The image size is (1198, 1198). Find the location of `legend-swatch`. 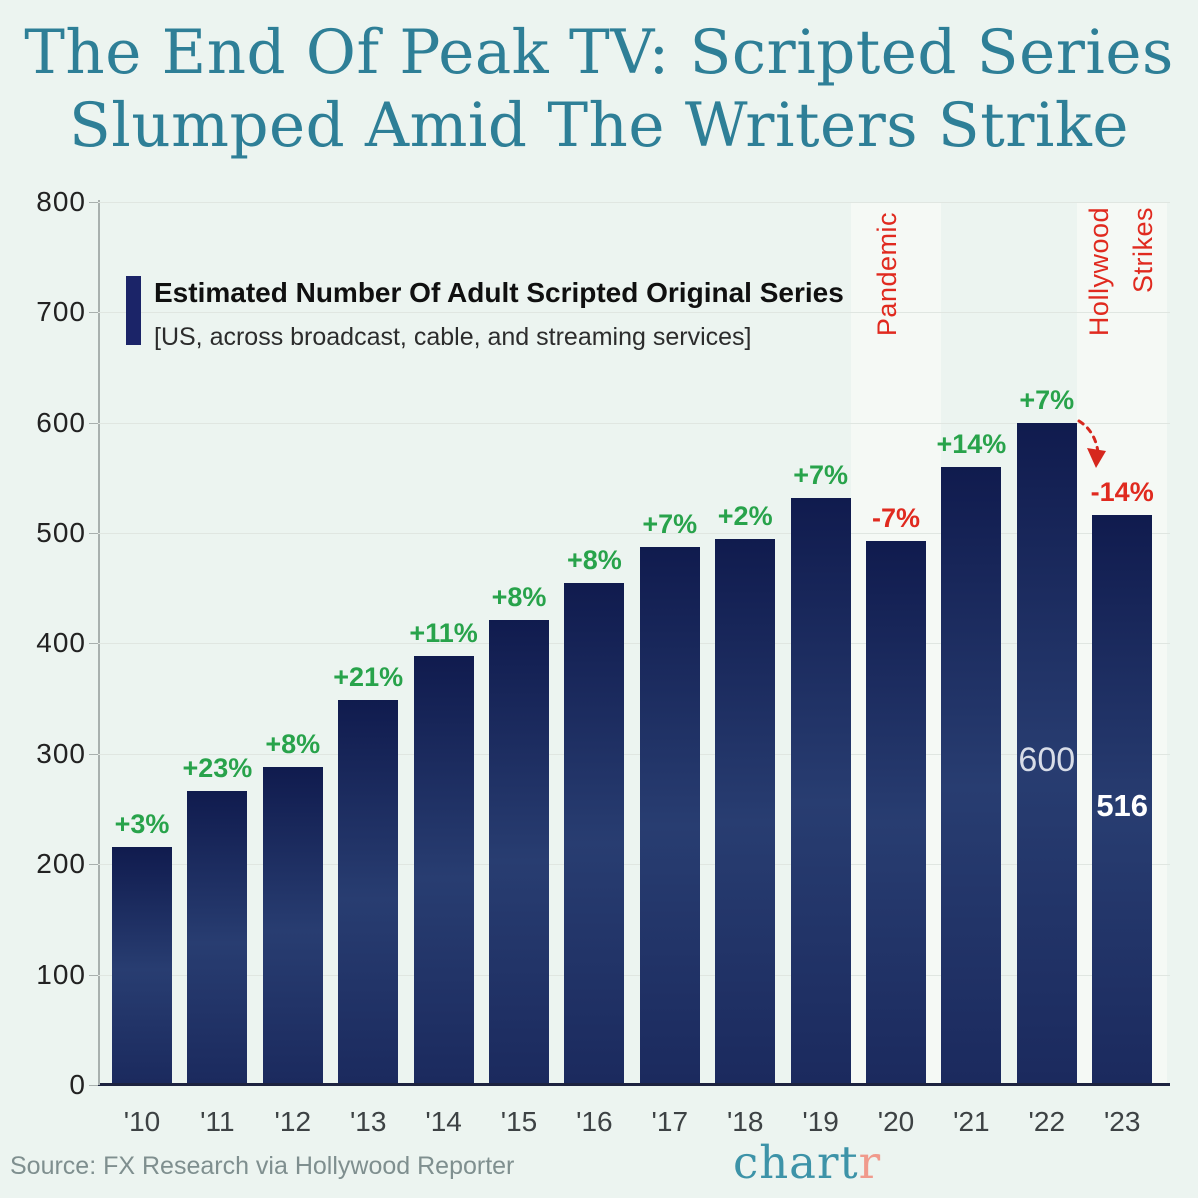

legend-swatch is located at coordinates (133, 310).